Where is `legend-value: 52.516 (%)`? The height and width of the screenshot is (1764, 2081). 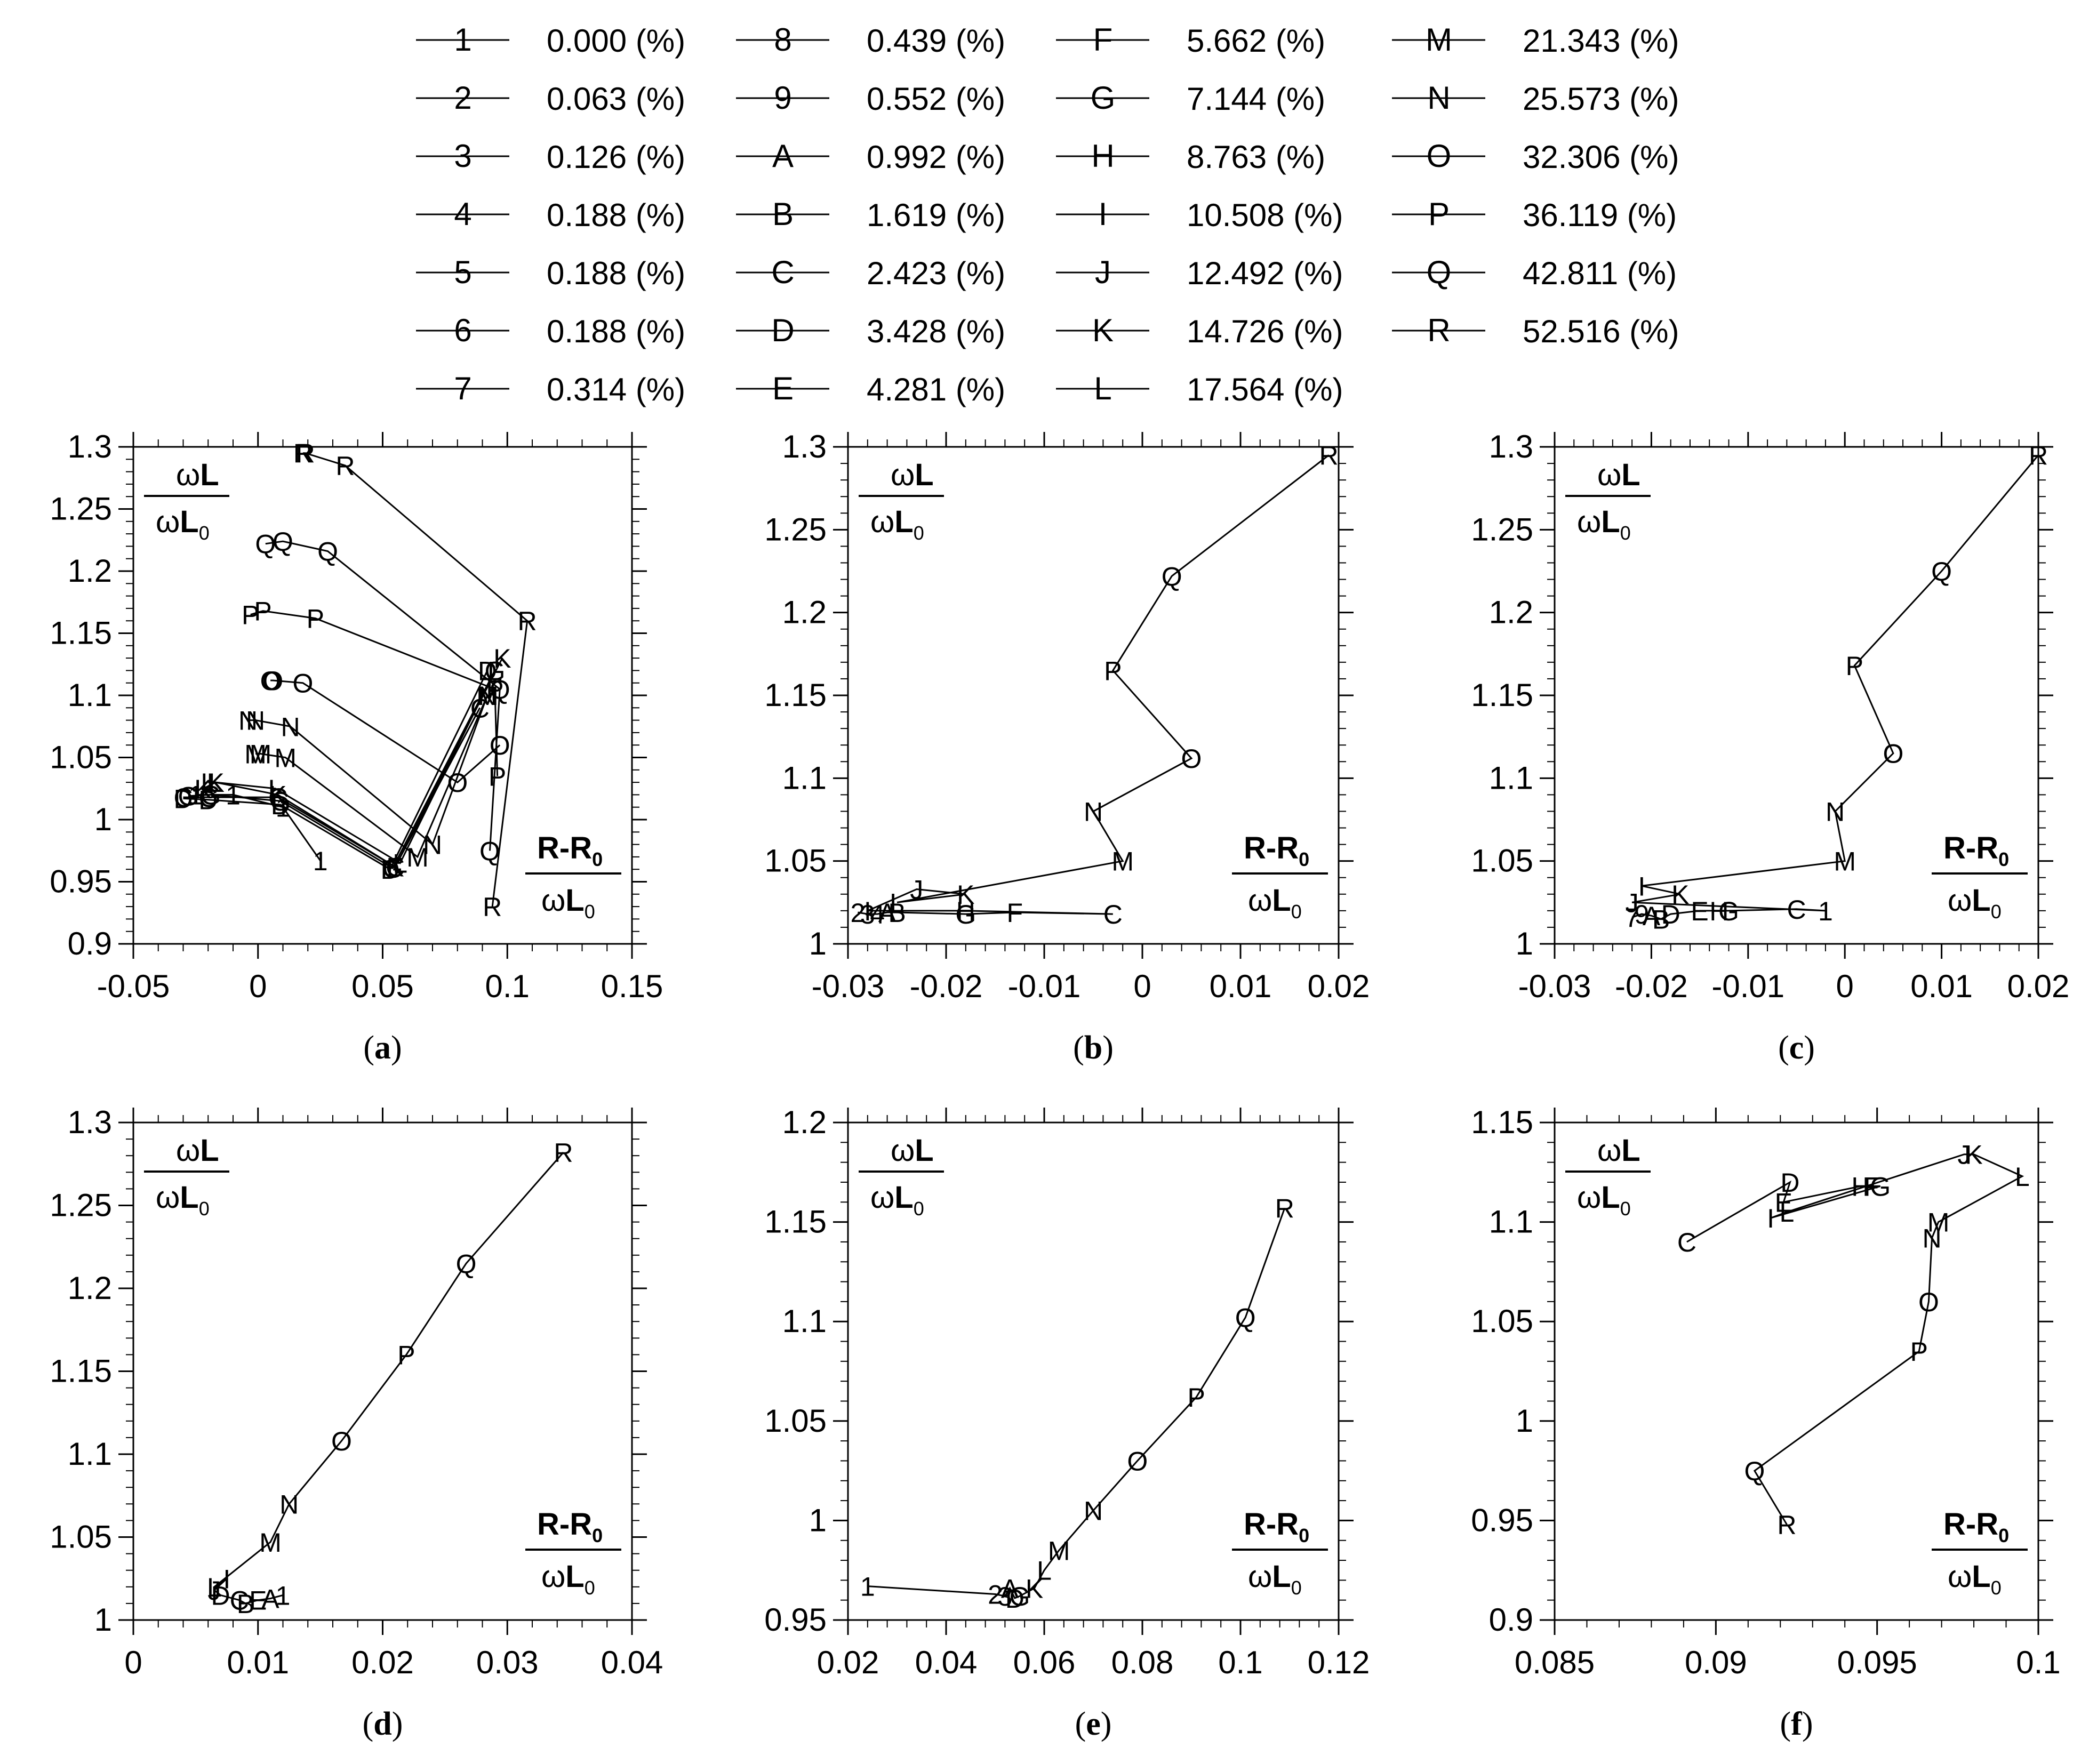 legend-value: 52.516 (%) is located at coordinates (1601, 331).